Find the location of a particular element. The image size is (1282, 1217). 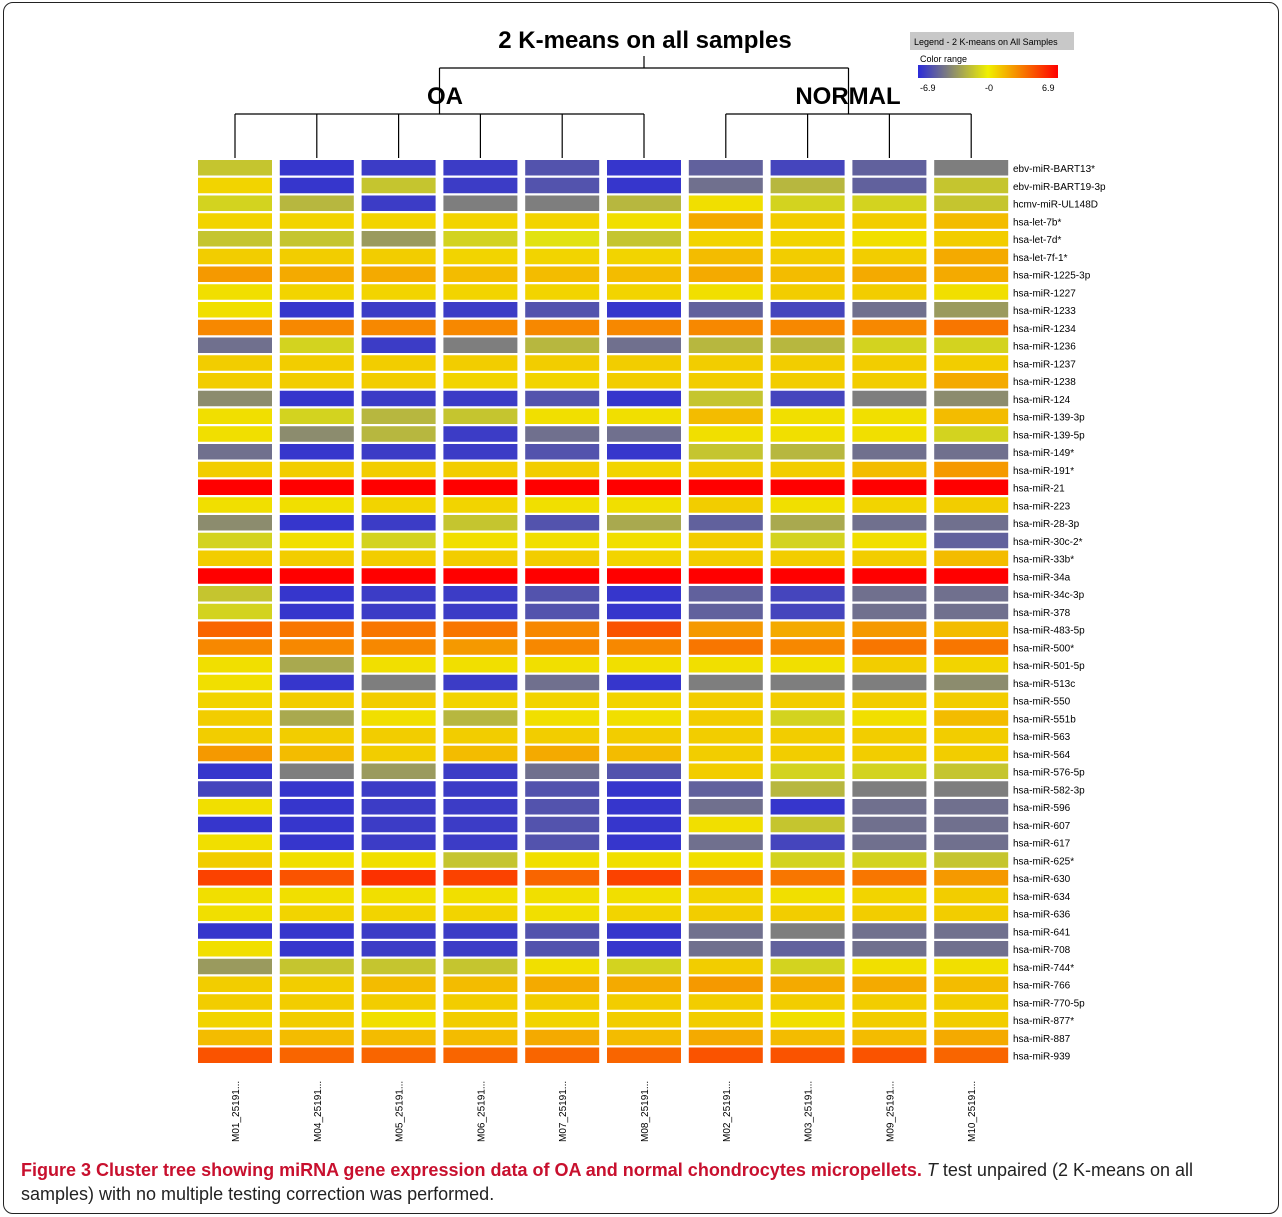

row-label: hsa-miR-139-3p is located at coordinates (1049, 418).